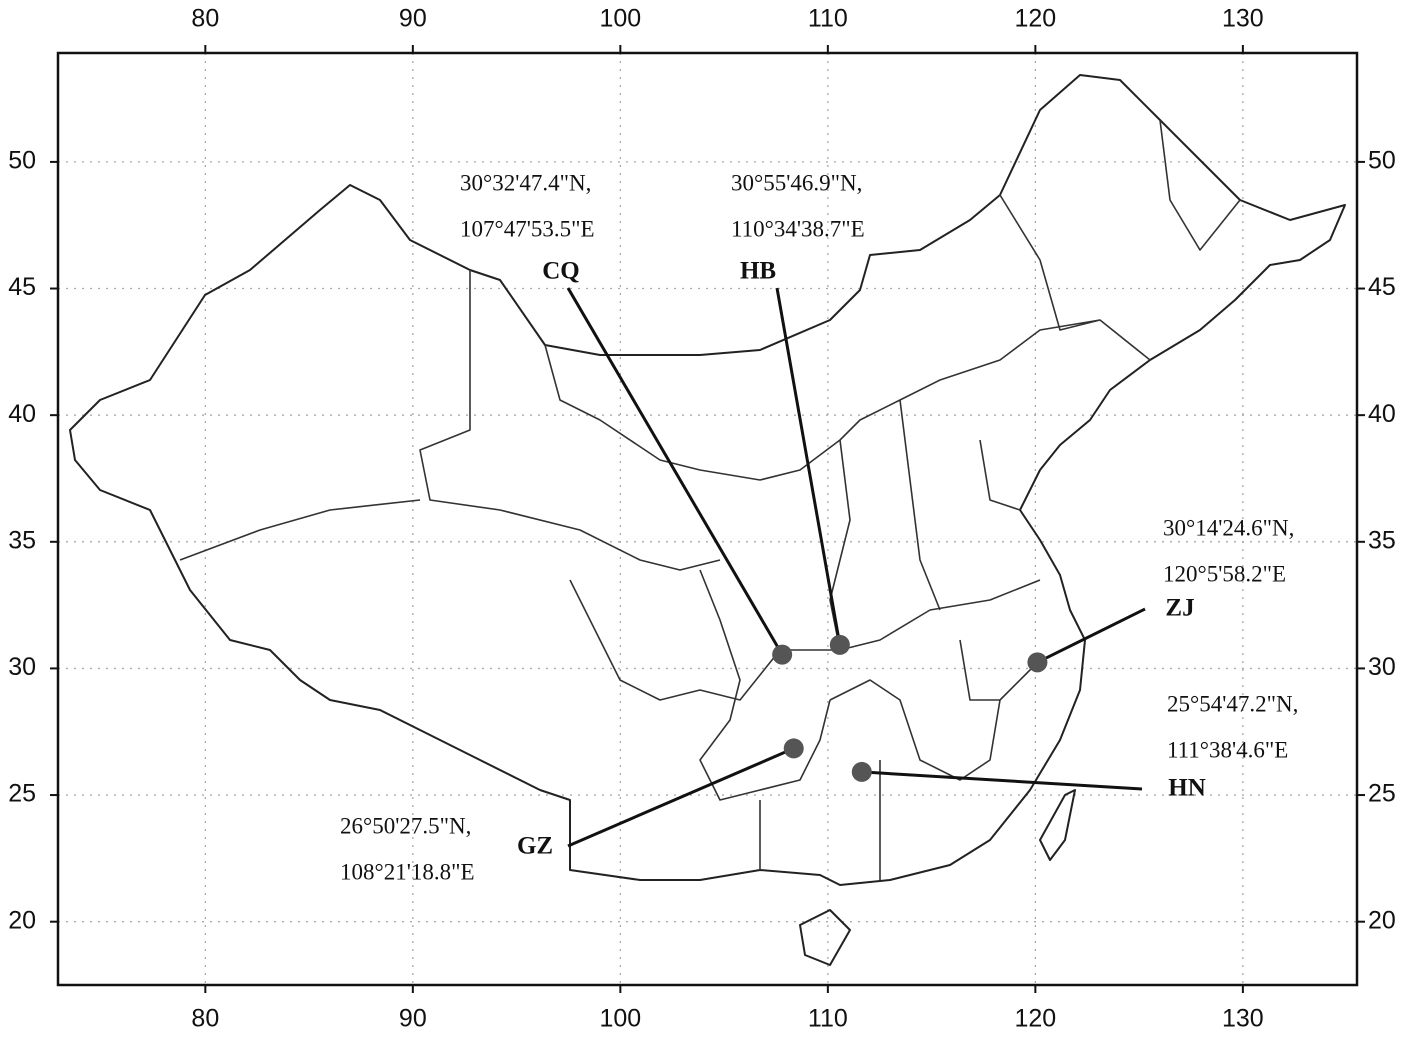 Image resolution: width=1417 pixels, height=1040 pixels. Describe the element at coordinates (825, 937) in the screenshot. I see `hainan-outline` at that location.